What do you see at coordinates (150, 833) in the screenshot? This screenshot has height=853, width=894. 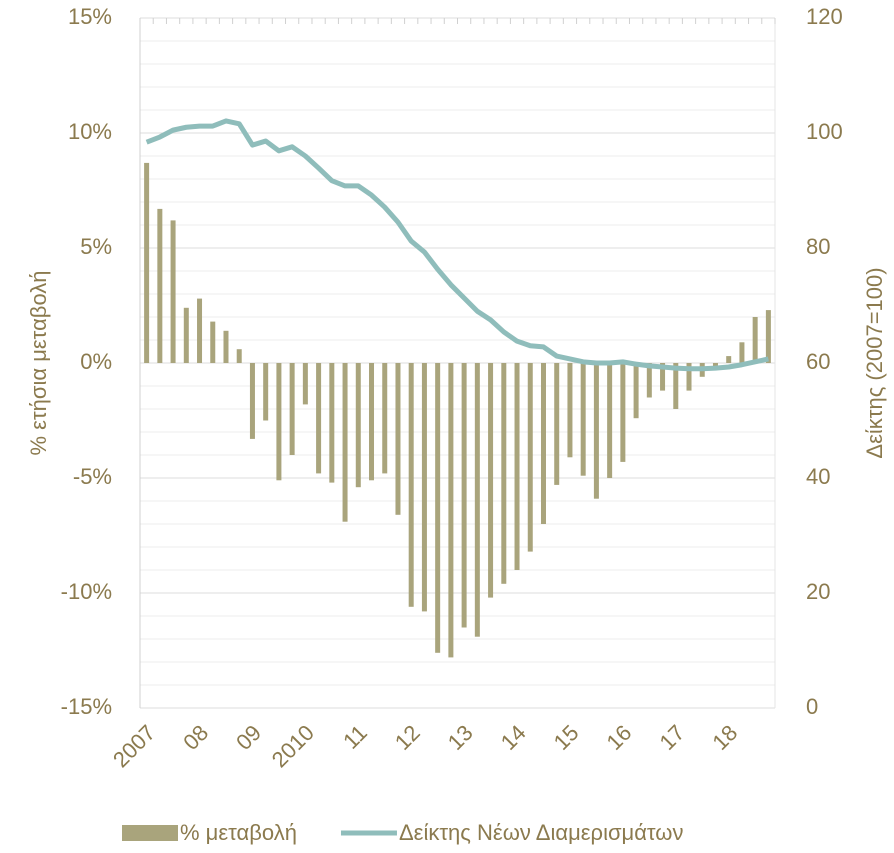 I see `legend-swatch` at bounding box center [150, 833].